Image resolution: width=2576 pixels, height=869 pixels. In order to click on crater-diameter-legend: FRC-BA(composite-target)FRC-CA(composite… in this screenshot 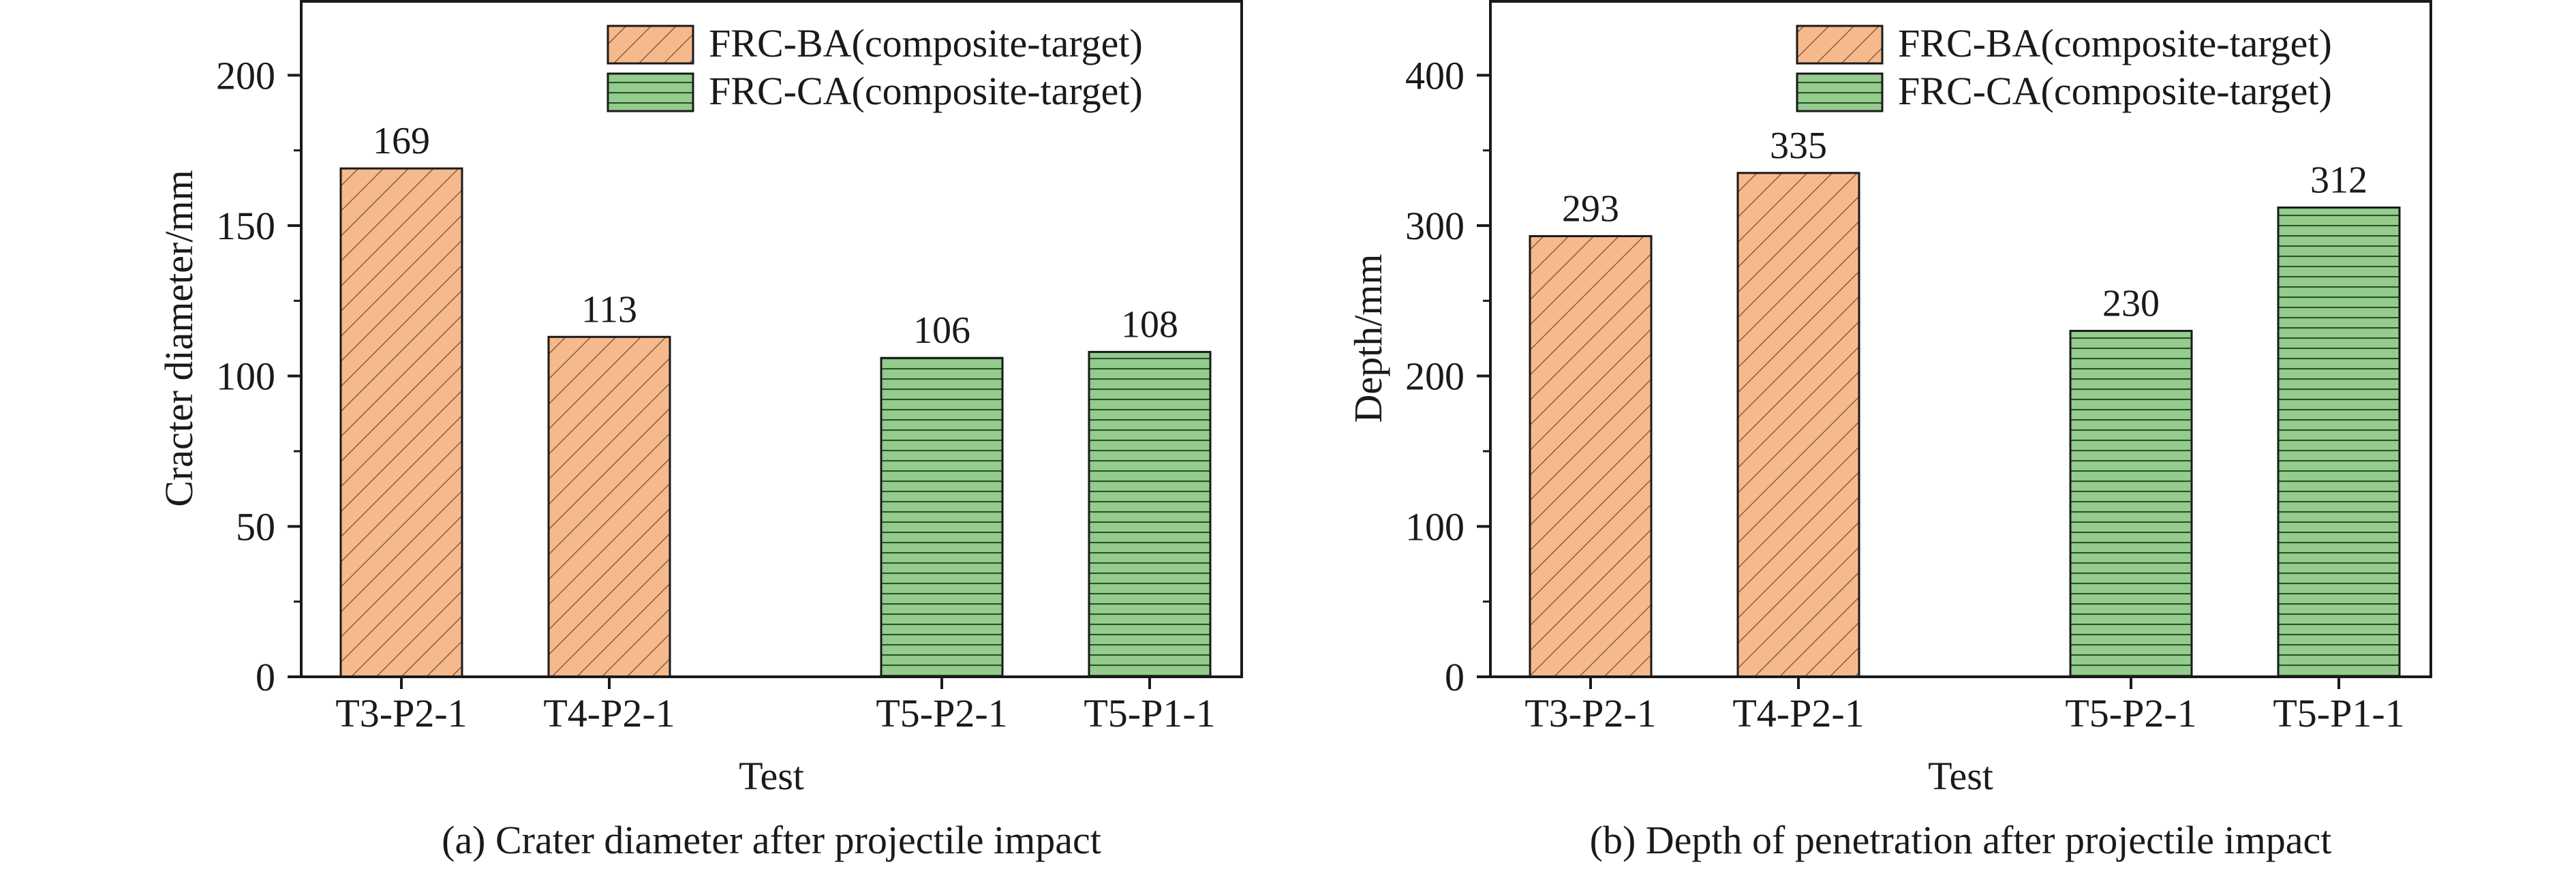, I will do `click(875, 67)`.